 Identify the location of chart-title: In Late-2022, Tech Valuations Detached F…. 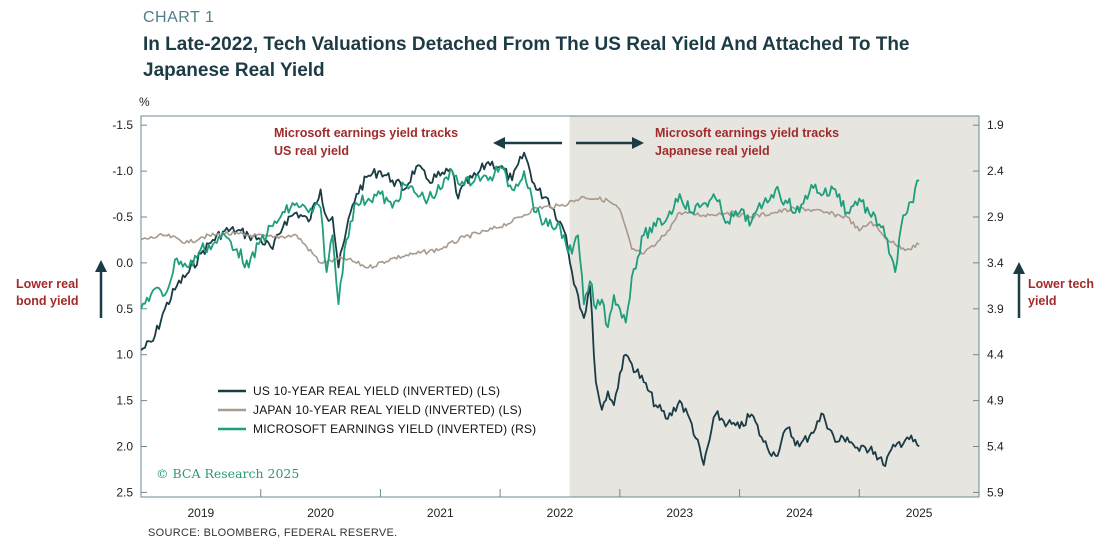
(526, 57).